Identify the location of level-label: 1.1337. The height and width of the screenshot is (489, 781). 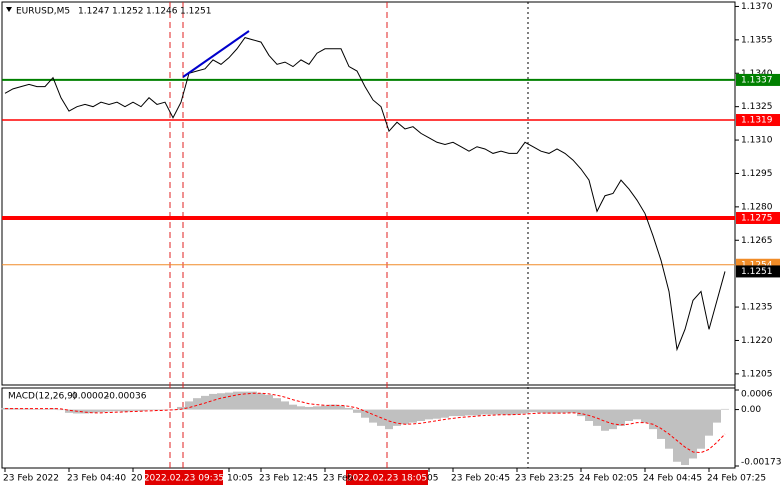
(757, 80).